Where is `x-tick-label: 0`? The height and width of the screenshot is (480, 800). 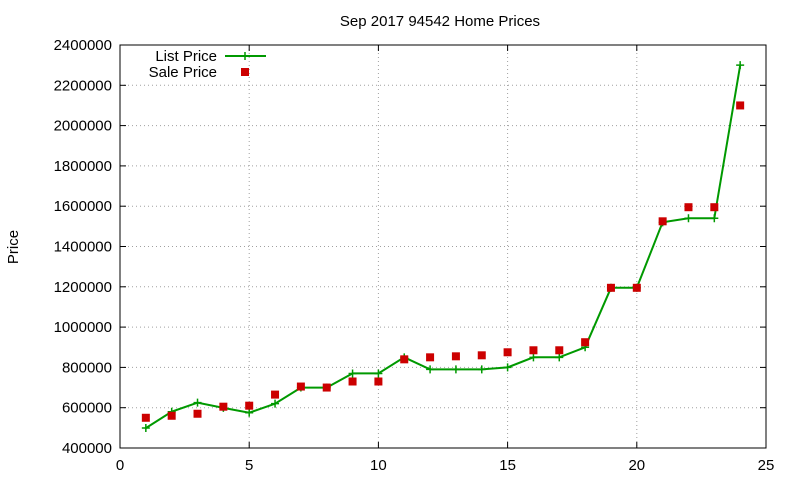
x-tick-label: 0 is located at coordinates (120, 465).